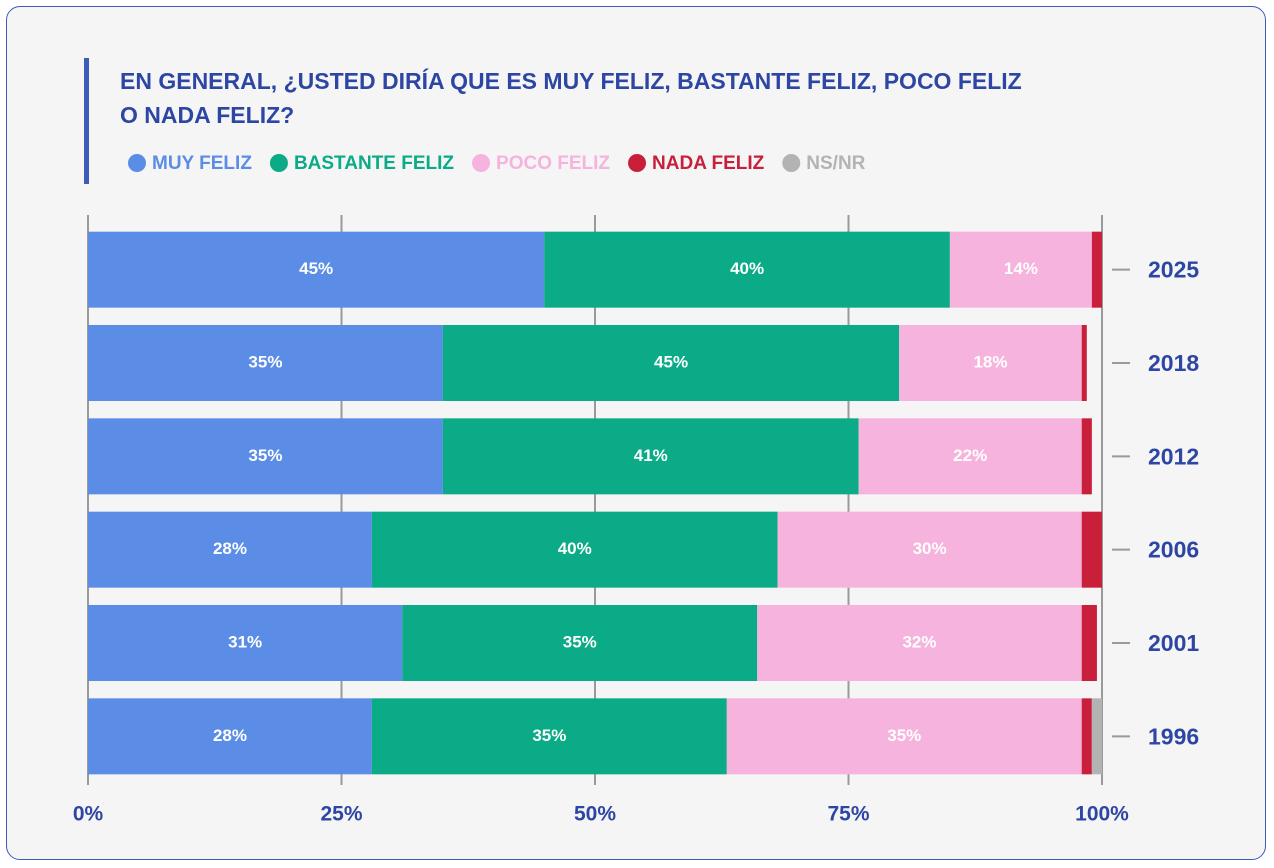 Image resolution: width=1274 pixels, height=868 pixels. I want to click on data-label: 30%, so click(930, 548).